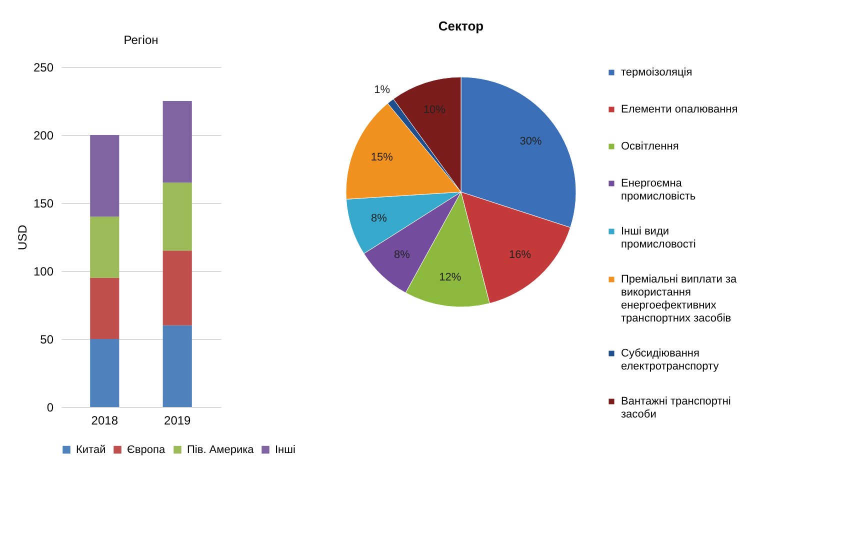 The height and width of the screenshot is (551, 861). What do you see at coordinates (50, 407) in the screenshot?
I see `y-tick-label: 0` at bounding box center [50, 407].